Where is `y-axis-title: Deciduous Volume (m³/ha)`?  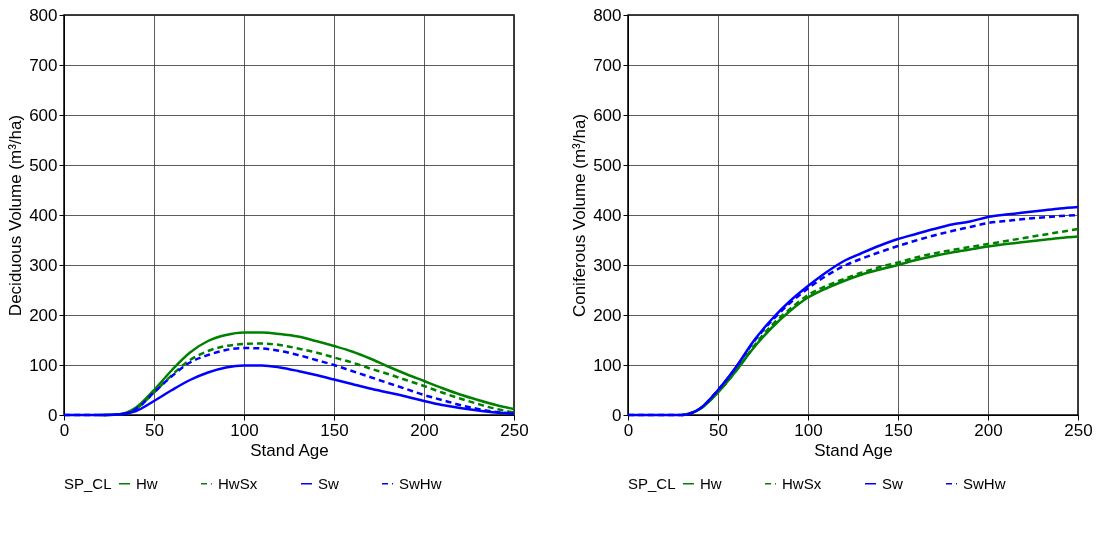 y-axis-title: Deciduous Volume (m³/ha) is located at coordinates (16, 215).